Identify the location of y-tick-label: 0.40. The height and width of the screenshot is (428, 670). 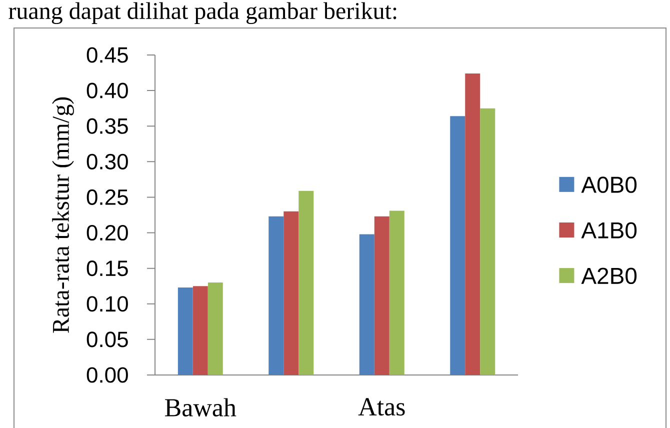
(107, 90).